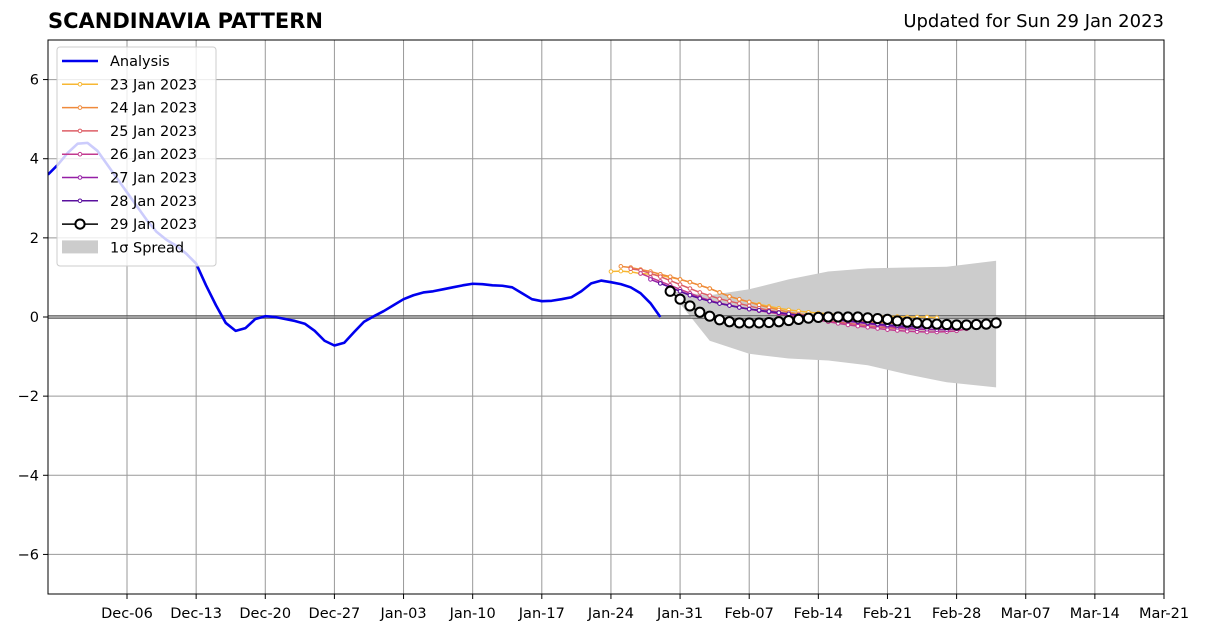 Image resolution: width=1205 pixels, height=633 pixels. What do you see at coordinates (153, 85) in the screenshot?
I see `legend-label: 23 Jan 2023` at bounding box center [153, 85].